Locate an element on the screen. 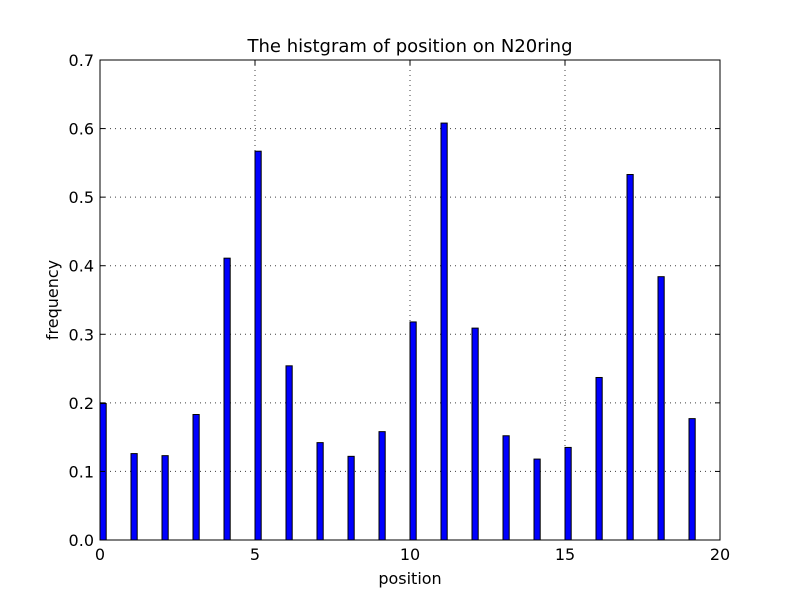 The image size is (800, 600). y-axis-label: frequency is located at coordinates (52, 300).